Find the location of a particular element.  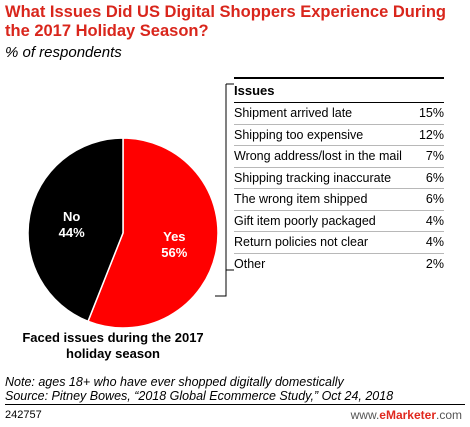

pie-value-no: 44% is located at coordinates (72, 232).